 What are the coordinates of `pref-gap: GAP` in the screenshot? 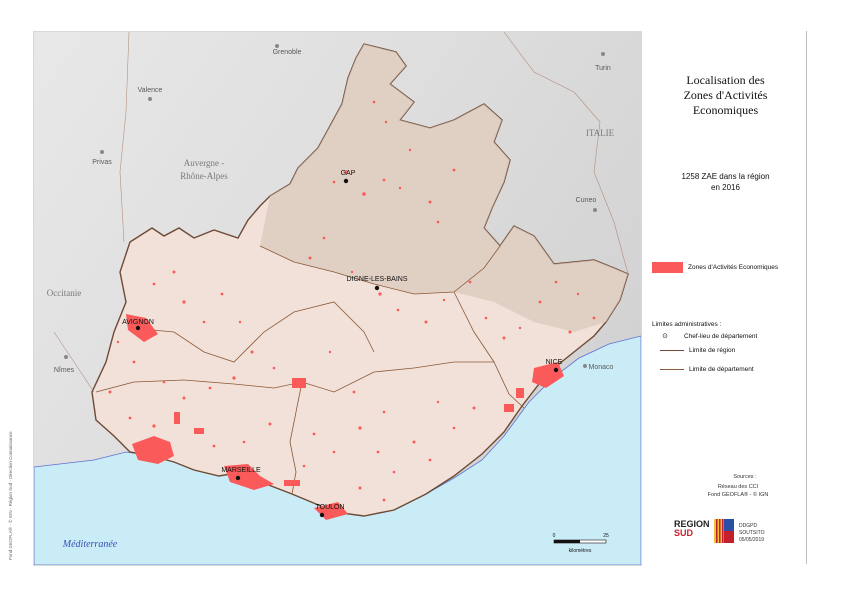 It's located at (348, 173).